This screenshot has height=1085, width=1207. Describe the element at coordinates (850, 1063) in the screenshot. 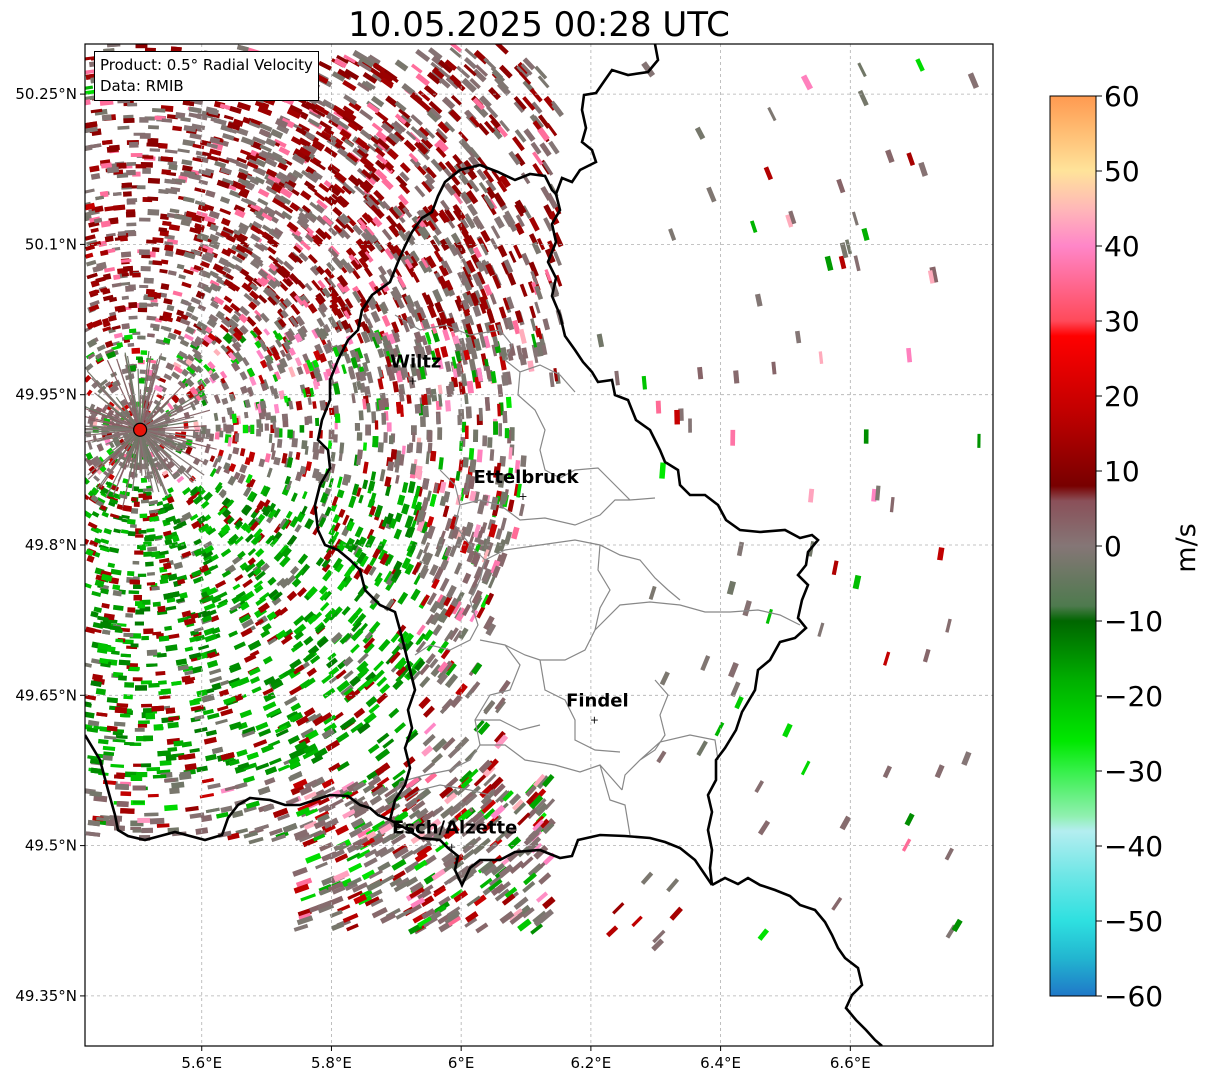

I see `x-tick-label: 6.6°E` at that location.